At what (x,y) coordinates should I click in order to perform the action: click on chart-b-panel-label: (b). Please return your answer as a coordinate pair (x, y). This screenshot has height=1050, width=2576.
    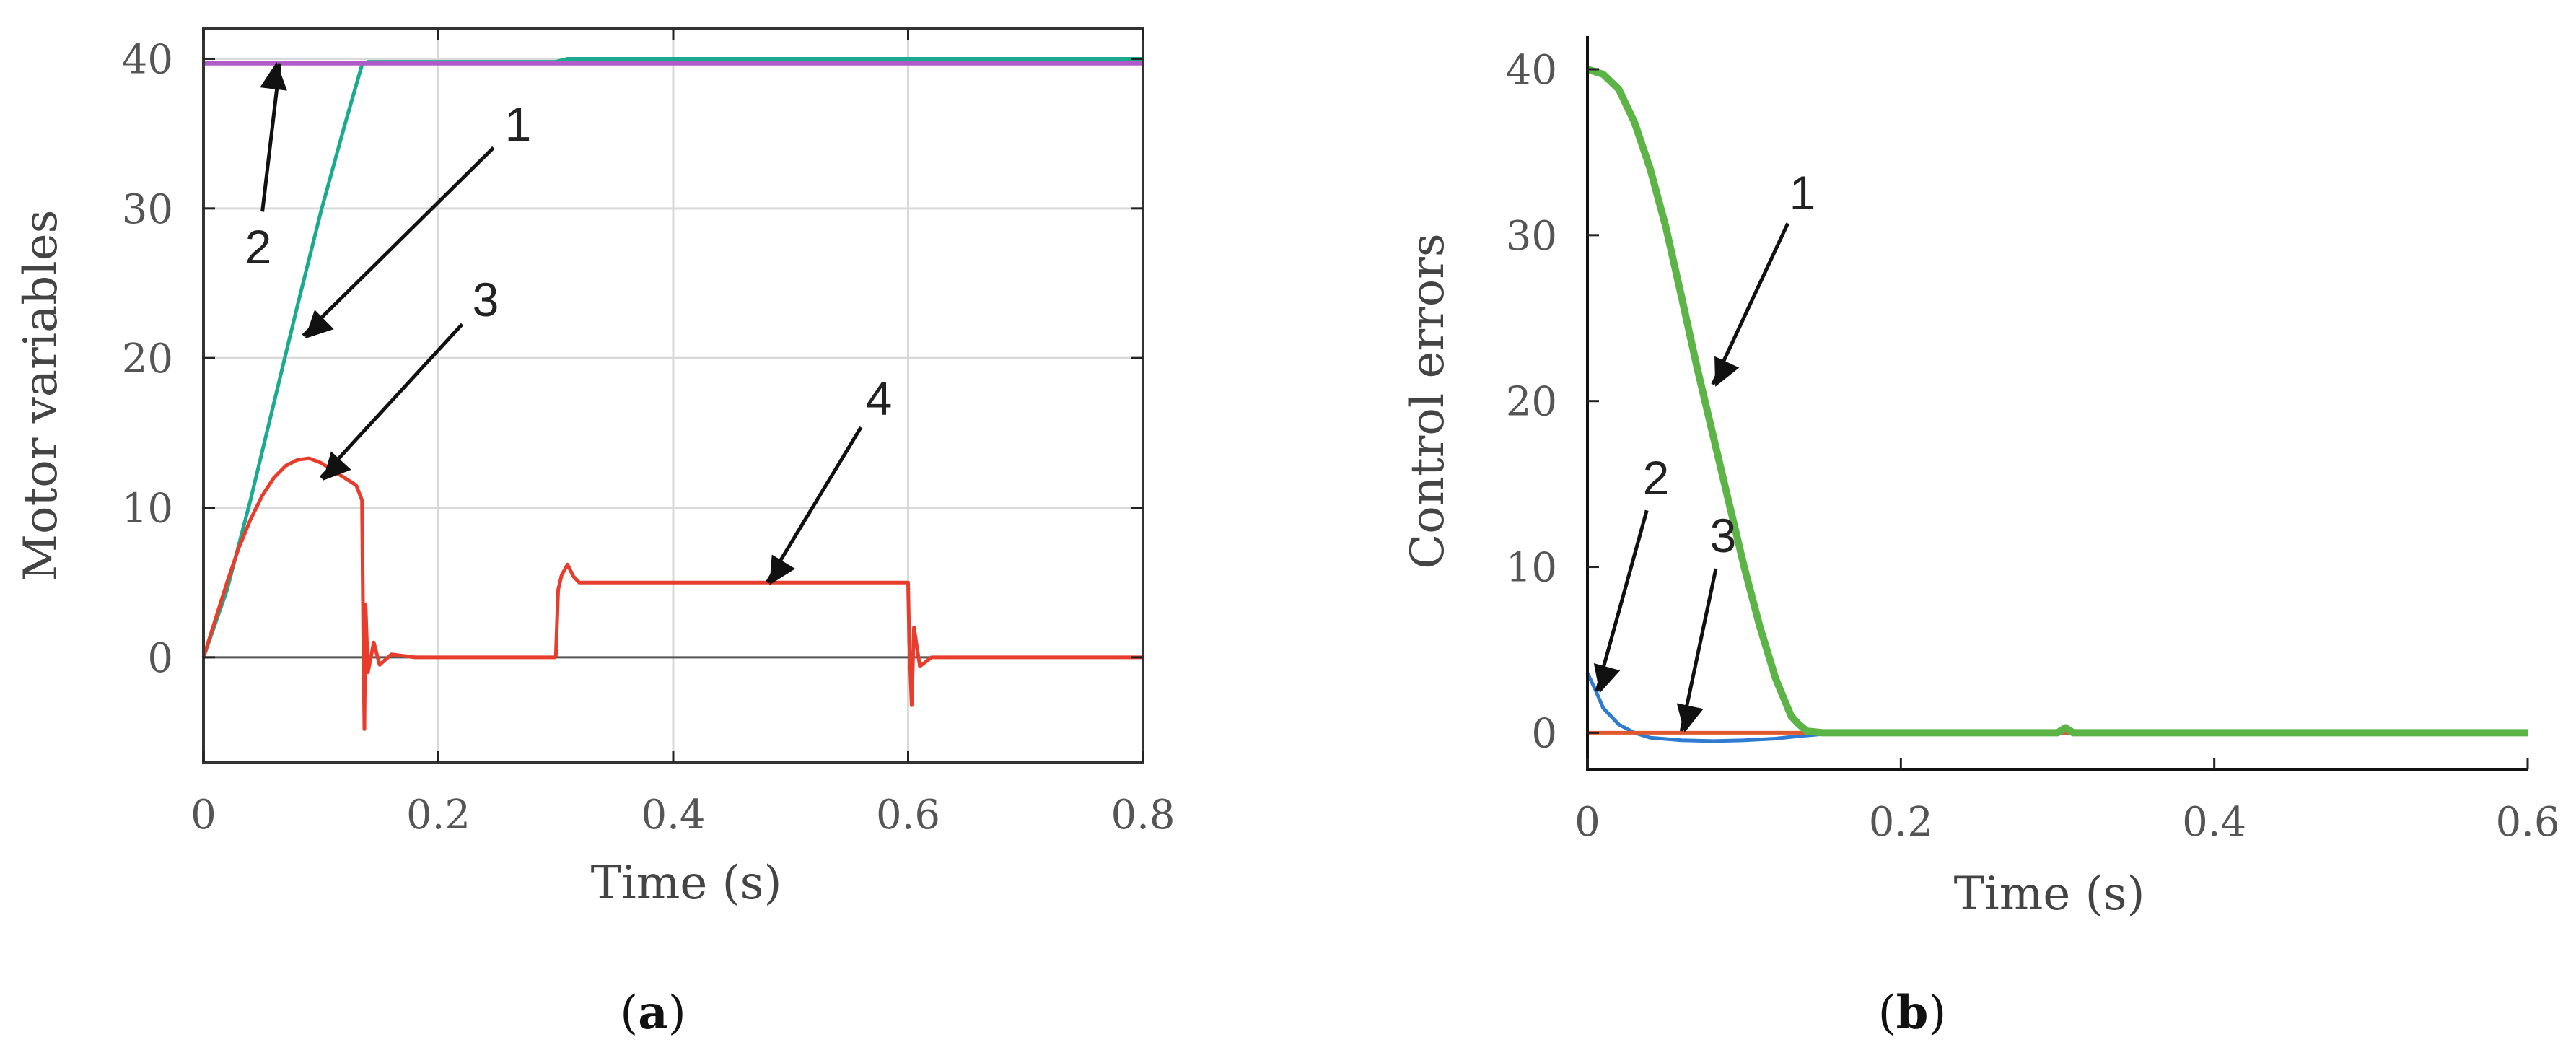
    Looking at the image, I should click on (1912, 1013).